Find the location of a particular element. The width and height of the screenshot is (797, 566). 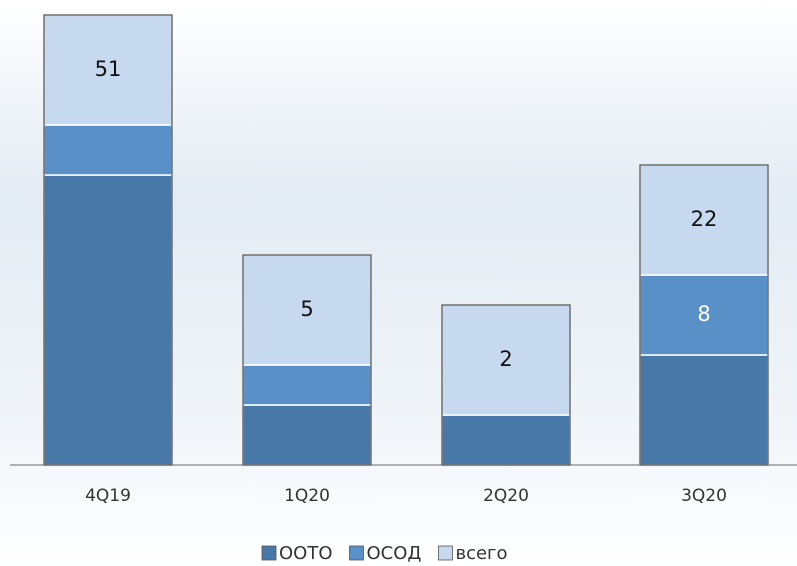

x-tick-label: 3Q20 is located at coordinates (704, 496).